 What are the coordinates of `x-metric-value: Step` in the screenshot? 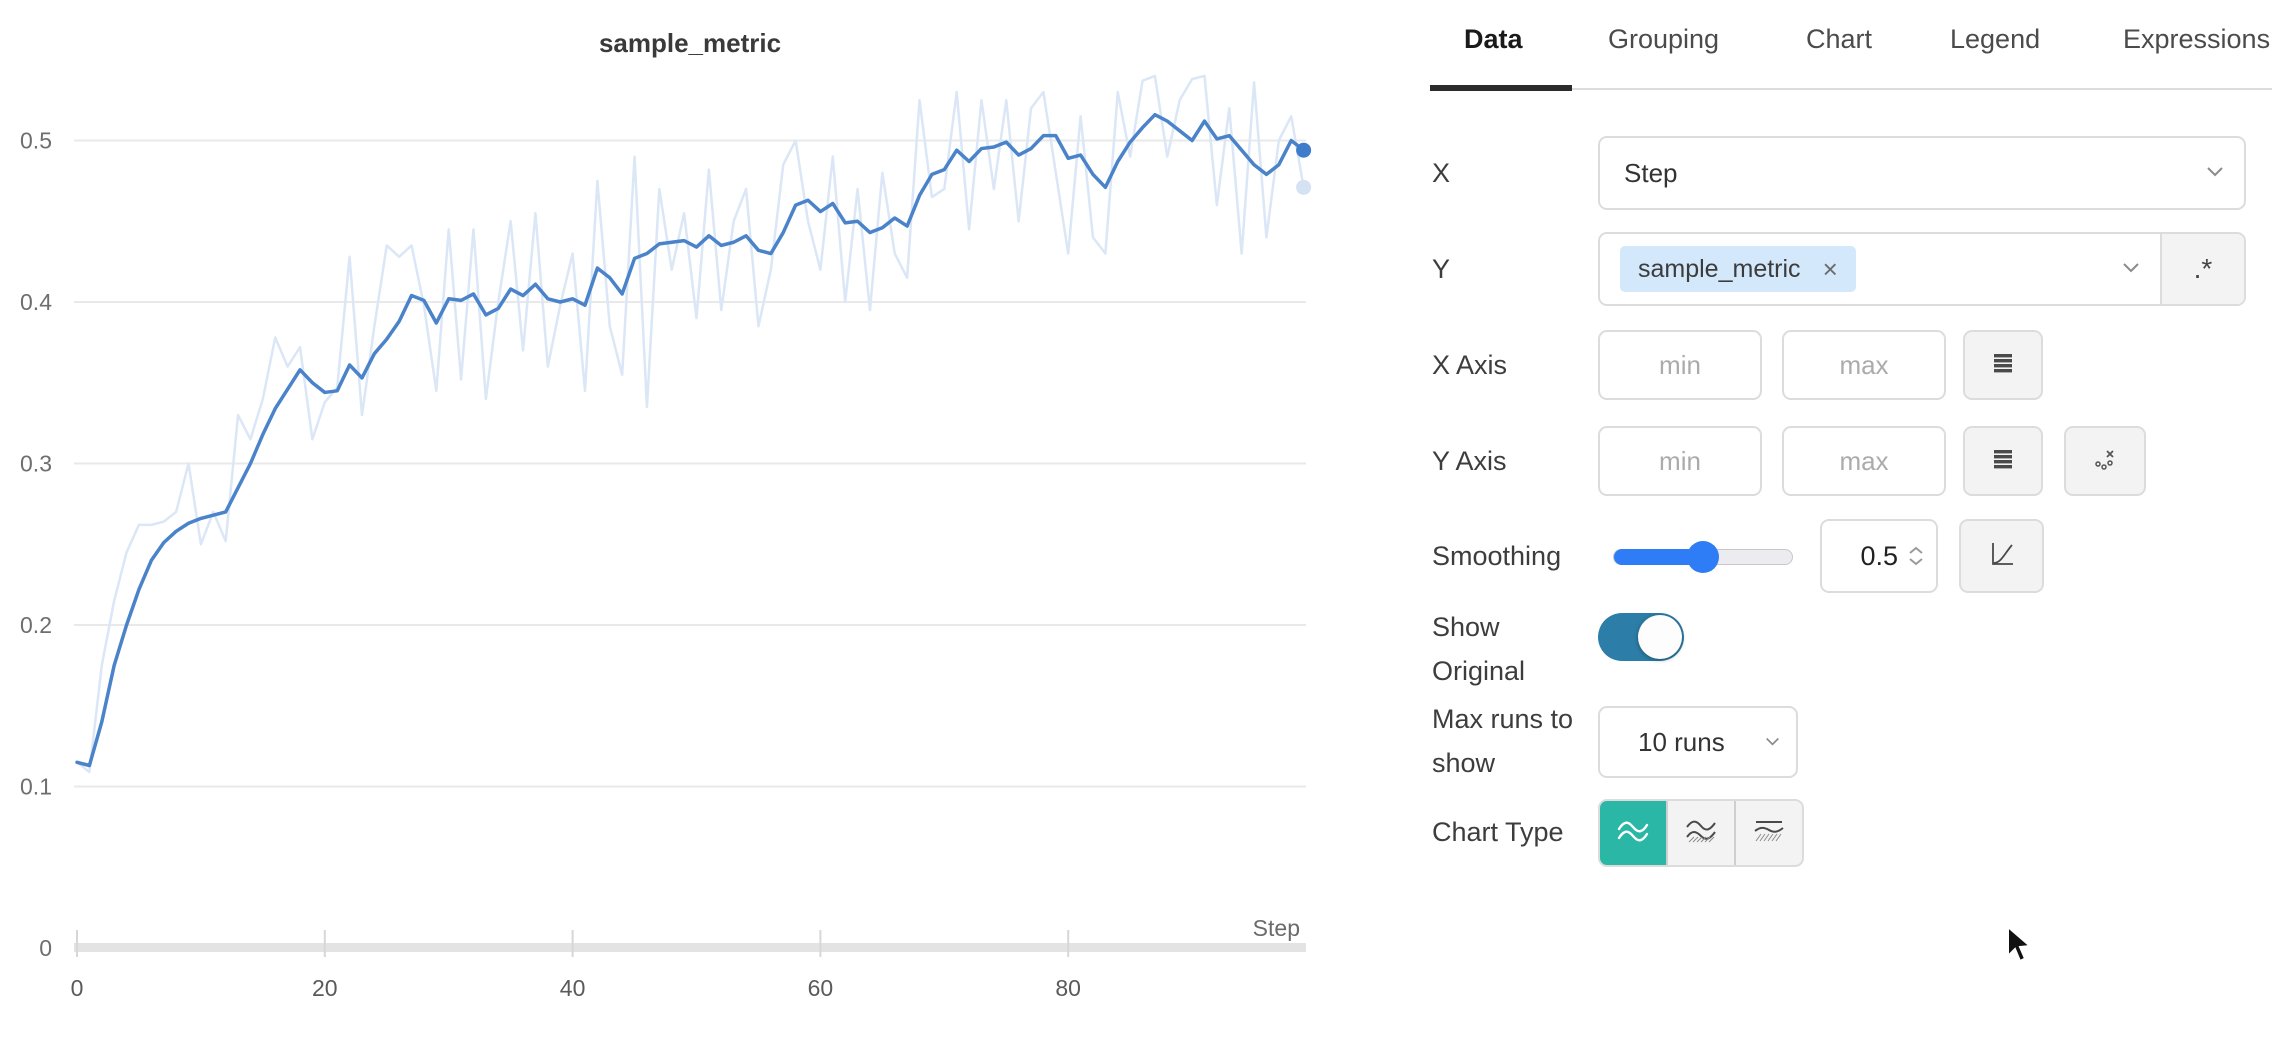 It's located at (1651, 172).